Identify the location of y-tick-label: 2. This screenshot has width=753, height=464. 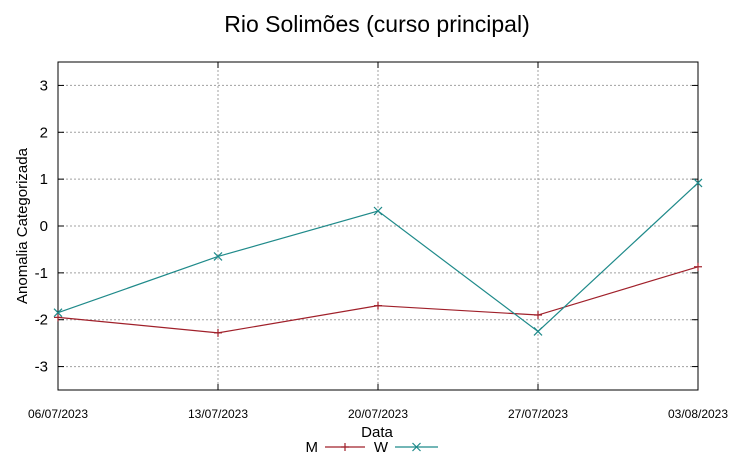
(44, 132).